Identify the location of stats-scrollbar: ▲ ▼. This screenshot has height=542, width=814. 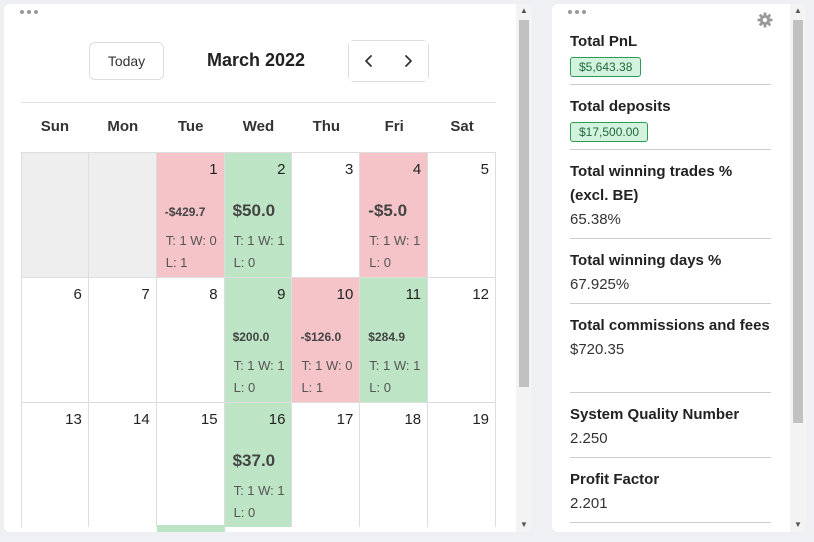
(798, 268).